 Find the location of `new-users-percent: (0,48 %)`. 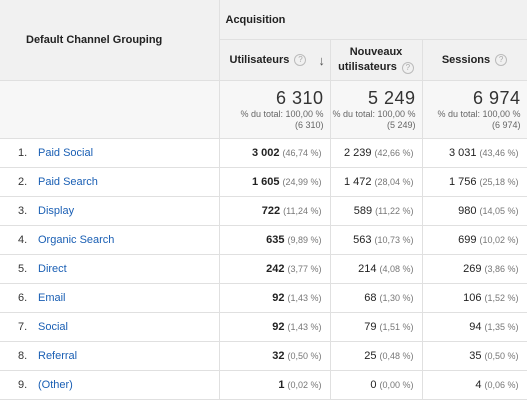

new-users-percent: (0,48 %) is located at coordinates (396, 356).